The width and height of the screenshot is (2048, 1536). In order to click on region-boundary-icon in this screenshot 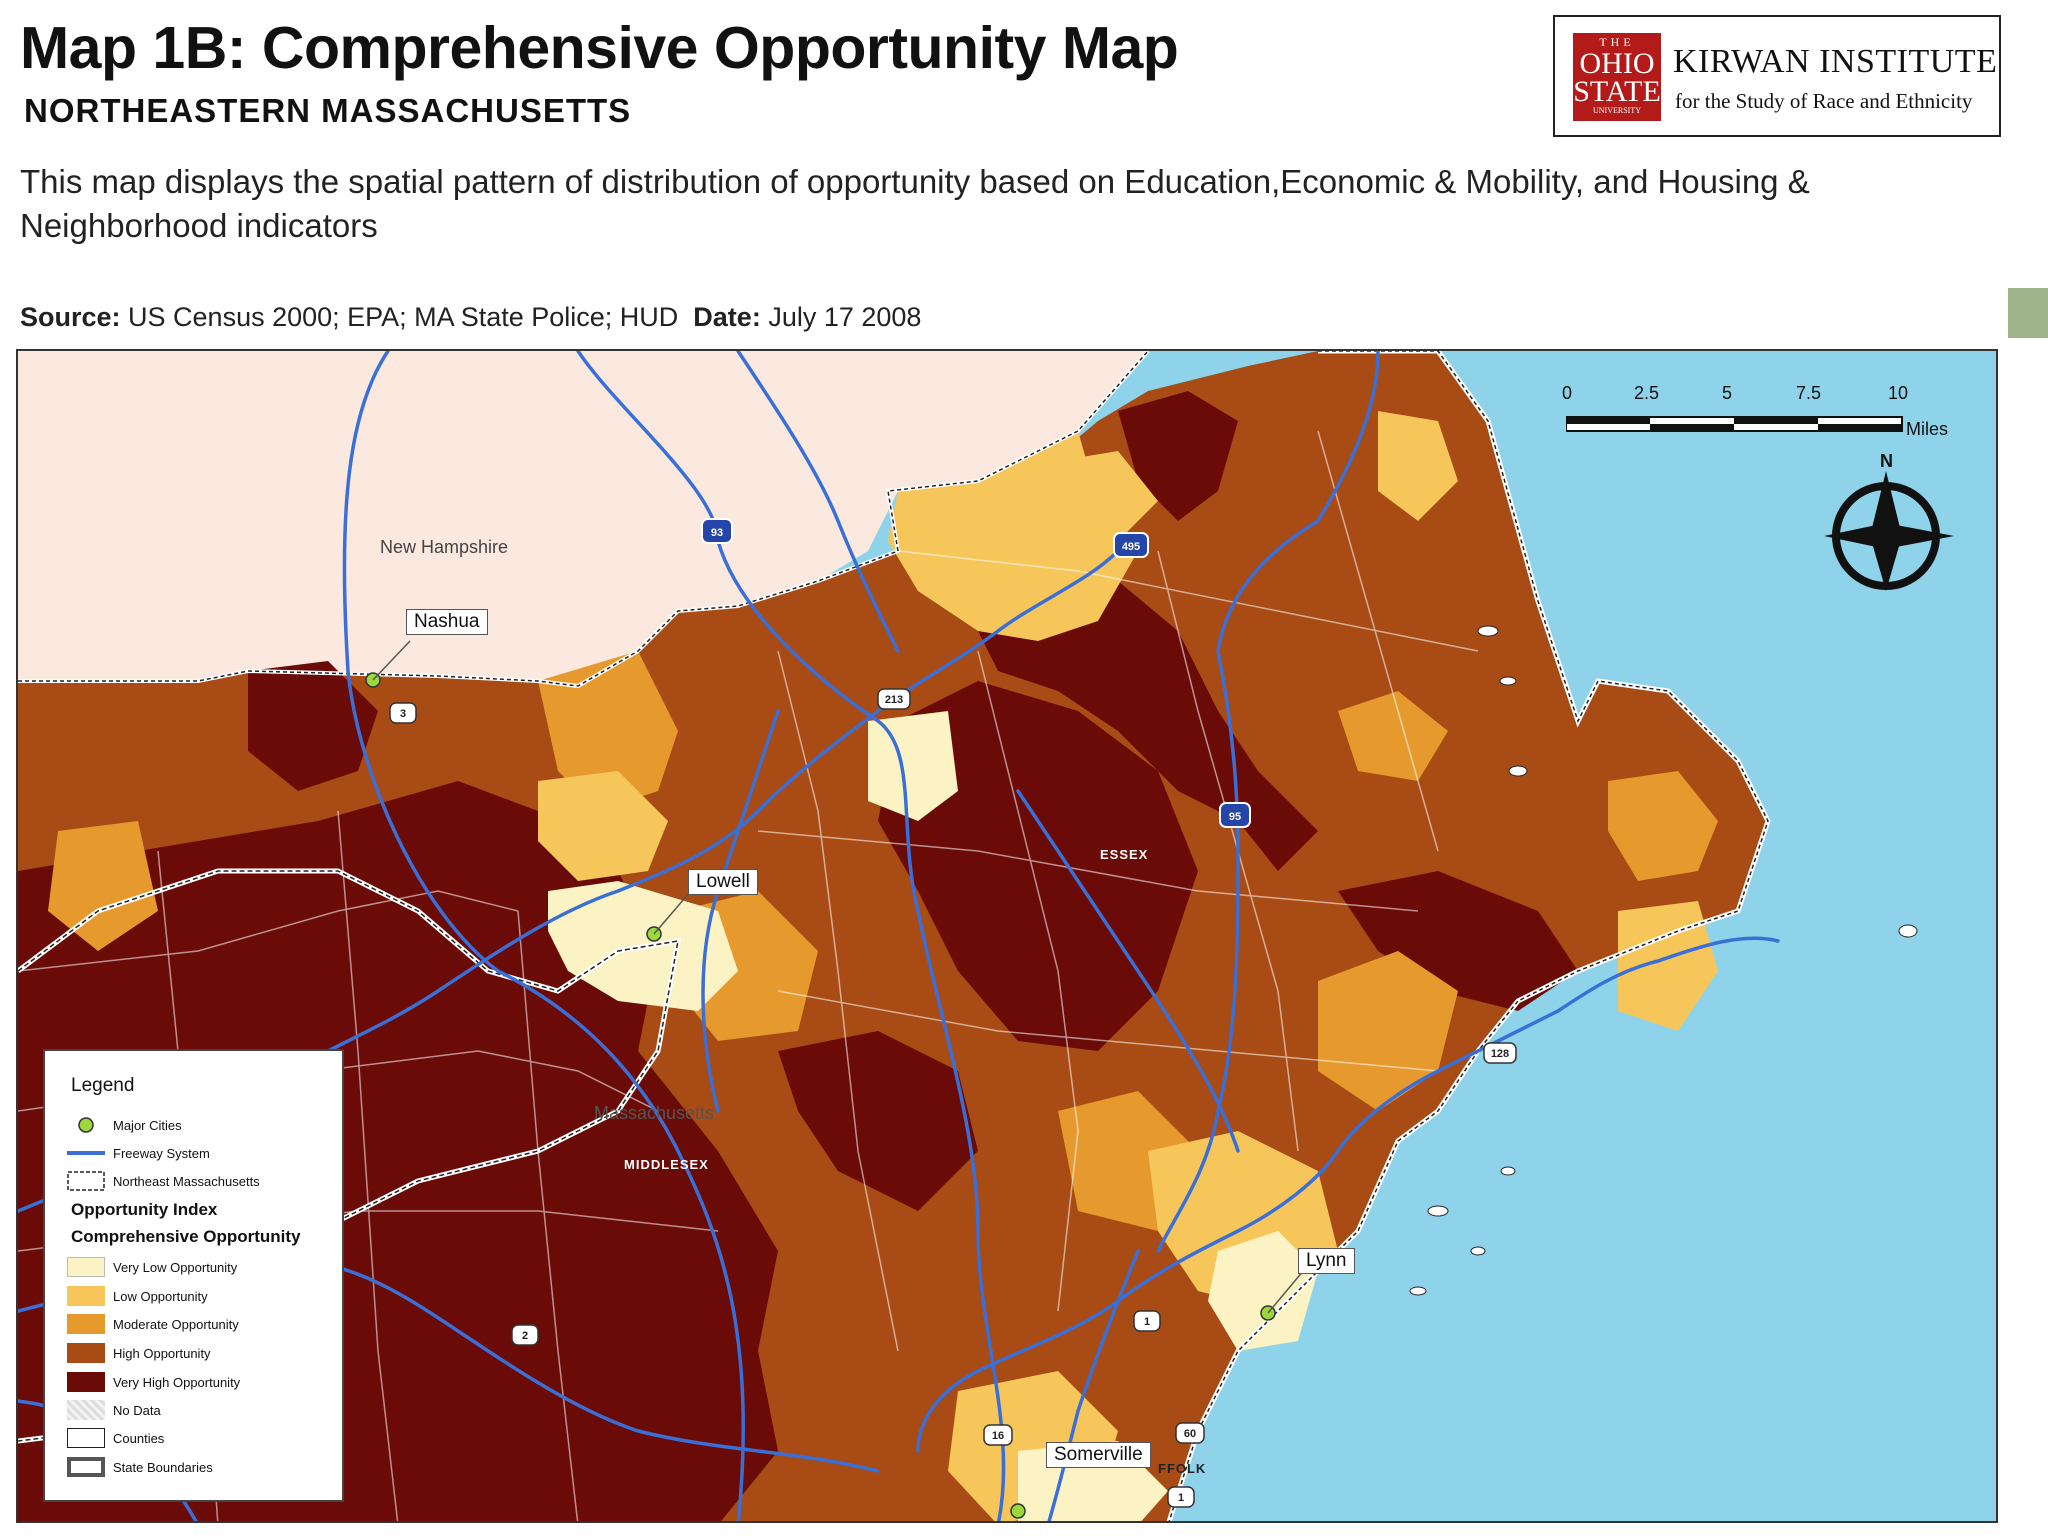, I will do `click(86, 1181)`.